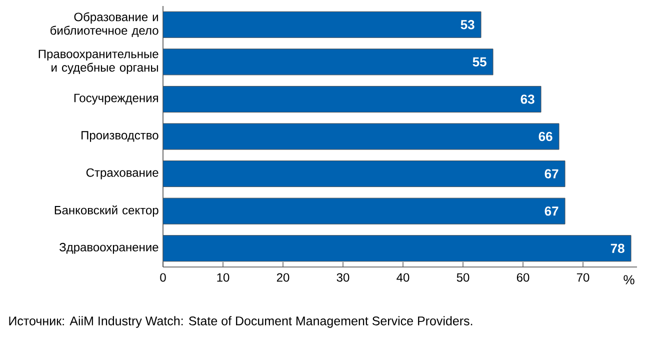 The height and width of the screenshot is (339, 650). What do you see at coordinates (343, 277) in the screenshot?
I see `x-tick-label: 30` at bounding box center [343, 277].